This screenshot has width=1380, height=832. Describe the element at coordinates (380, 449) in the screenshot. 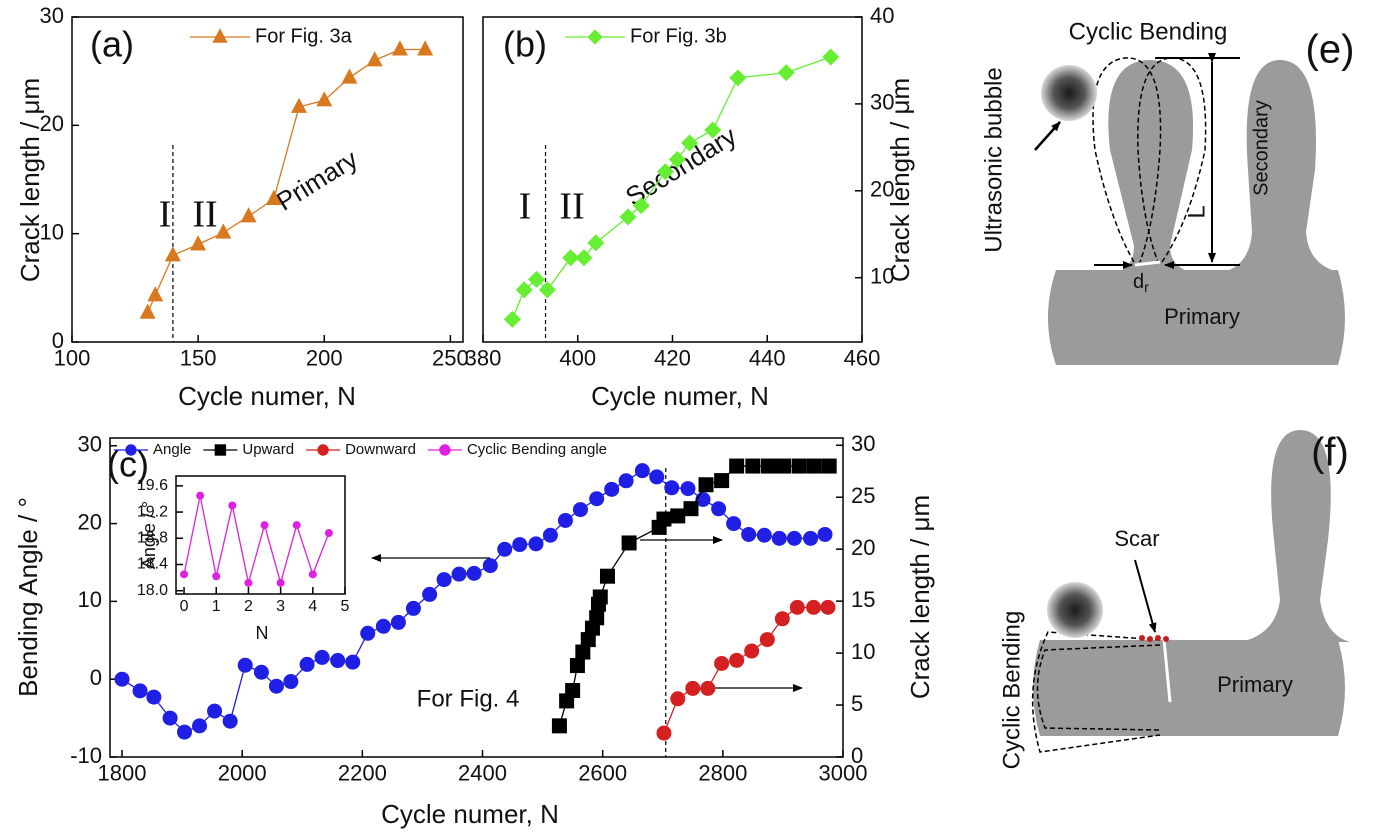

I see `legend-label: Downward` at that location.